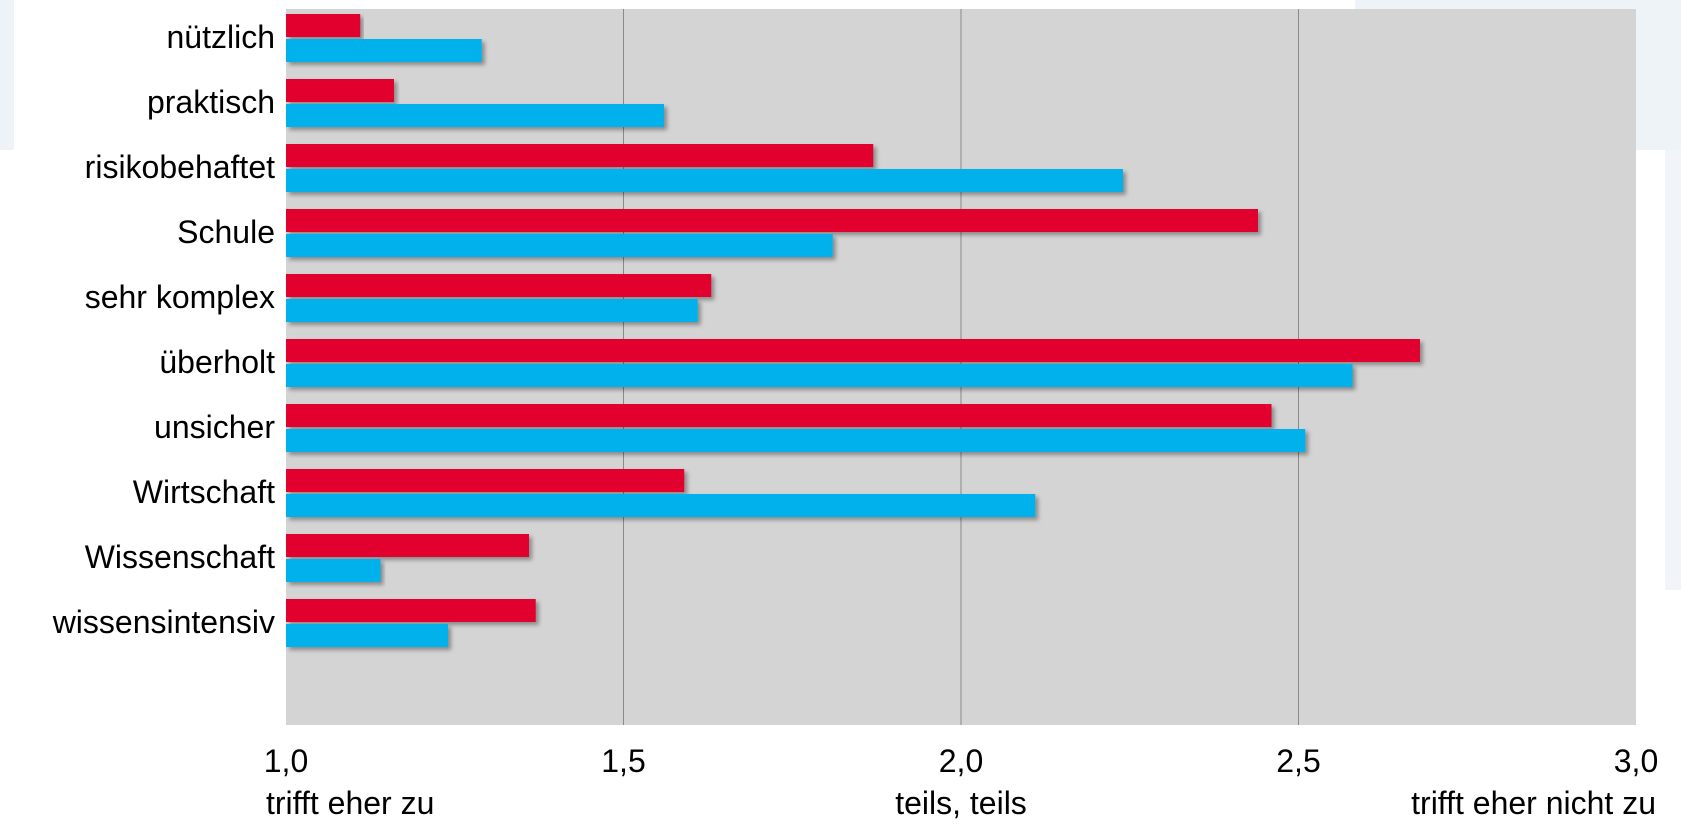 This screenshot has width=1681, height=824. What do you see at coordinates (1673, 370) in the screenshot?
I see `background-panel-right-edge` at bounding box center [1673, 370].